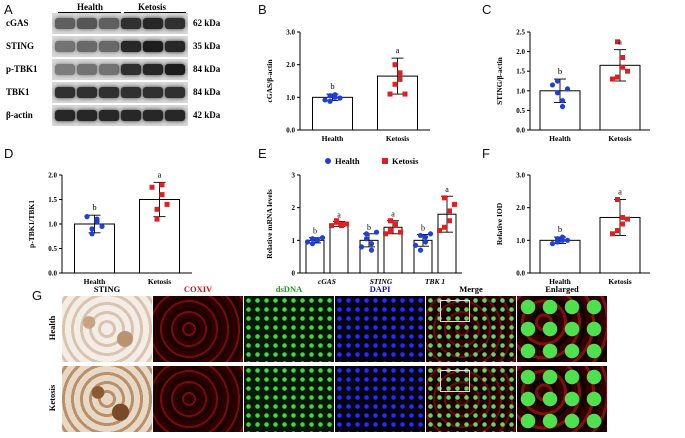  I want to click on zoom-region-box, so click(455, 381).